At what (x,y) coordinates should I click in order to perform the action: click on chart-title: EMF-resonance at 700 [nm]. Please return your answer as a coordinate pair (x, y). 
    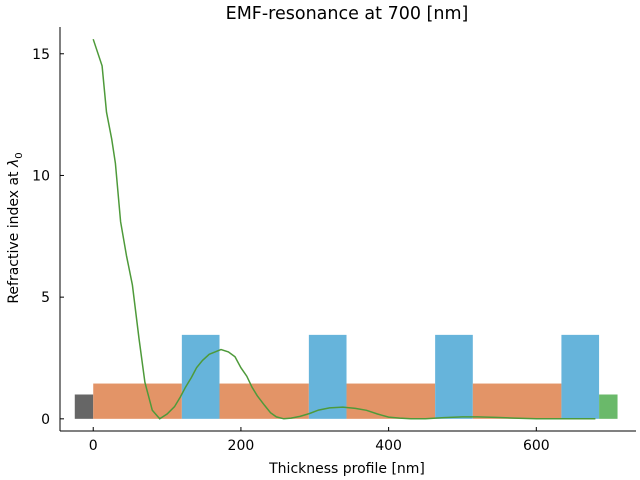
    Looking at the image, I should click on (347, 14).